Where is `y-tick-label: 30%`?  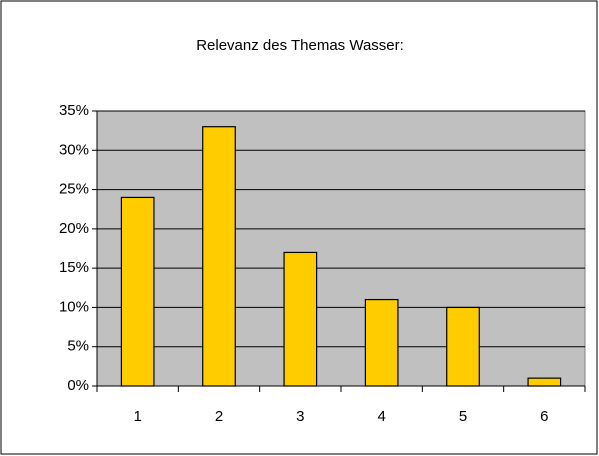
y-tick-label: 30% is located at coordinates (74, 149).